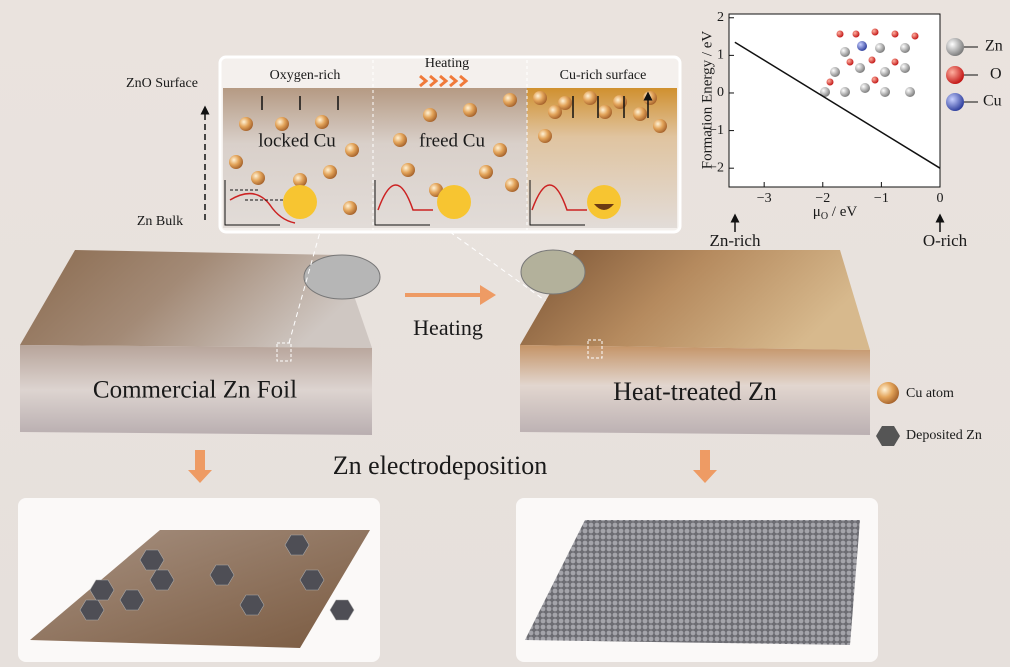 This screenshot has height=667, width=1010. What do you see at coordinates (822, 198) in the screenshot?
I see `x-tick-label: −2` at bounding box center [822, 198].